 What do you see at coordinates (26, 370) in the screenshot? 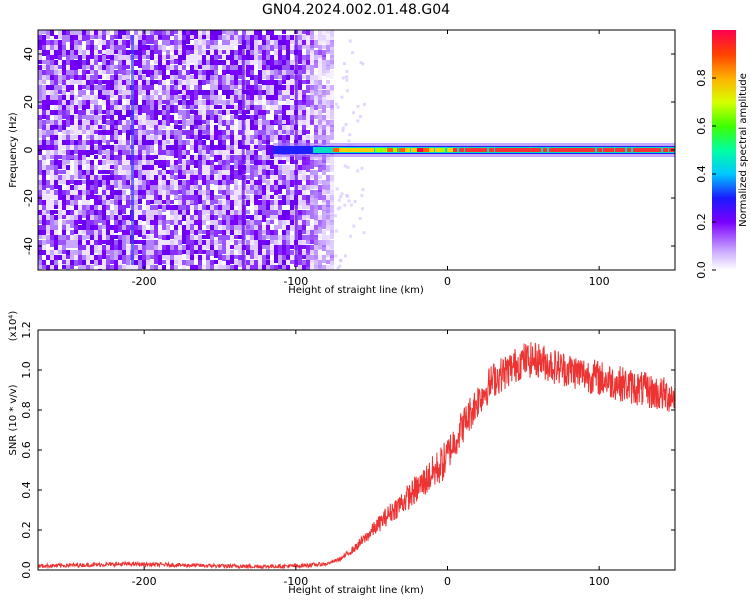
I see `y-tick-label: 1.0` at bounding box center [26, 370].